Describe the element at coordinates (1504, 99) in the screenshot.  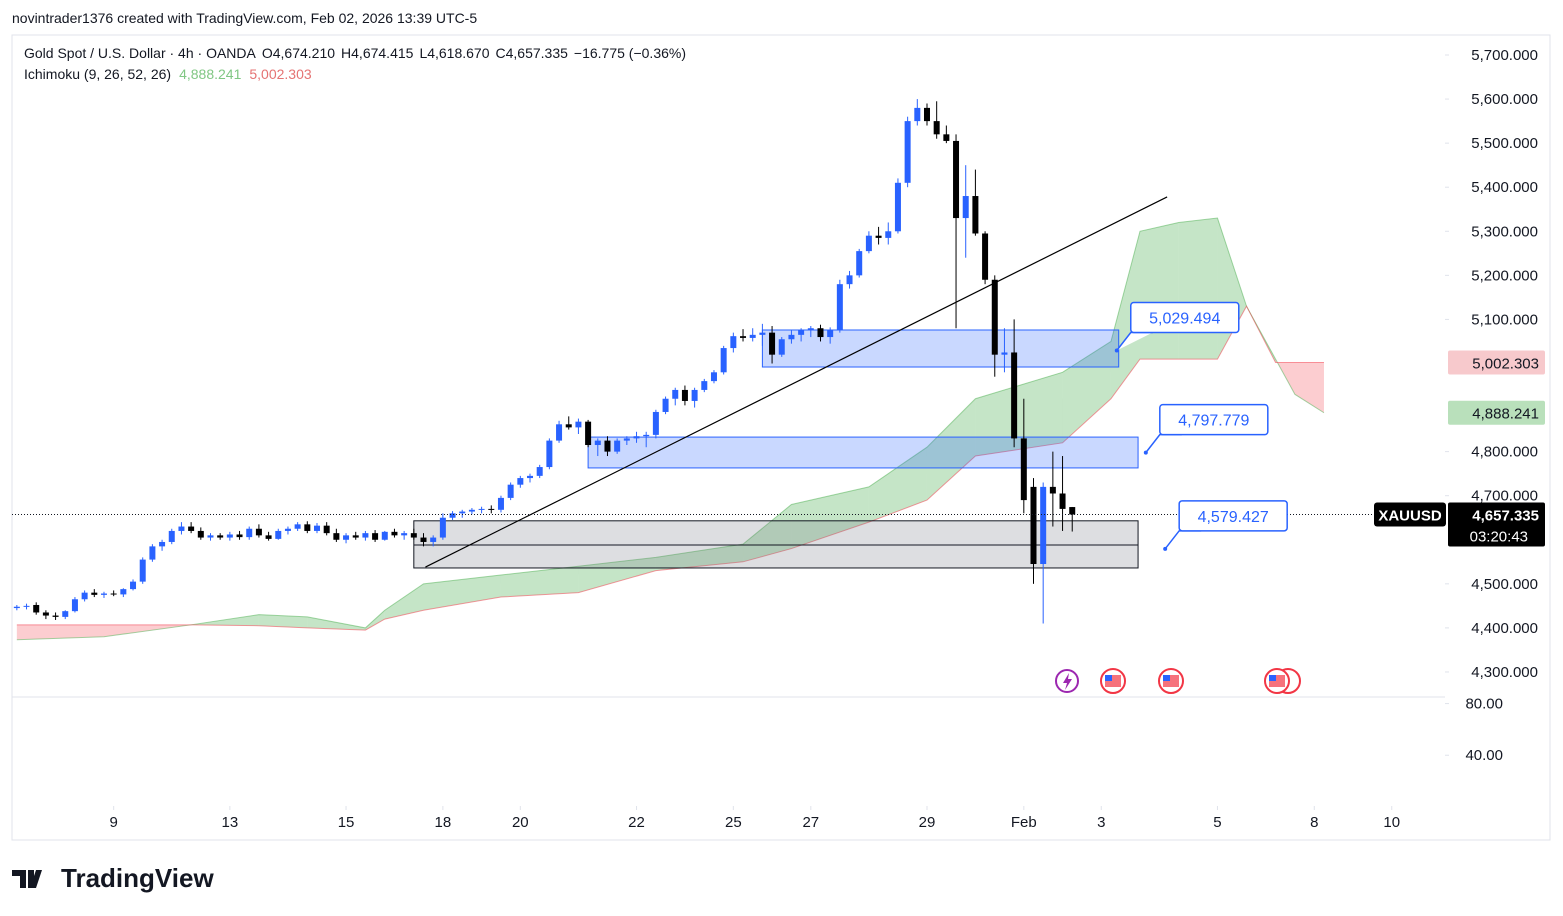
I see `y-tick-label: 5,600.000` at that location.